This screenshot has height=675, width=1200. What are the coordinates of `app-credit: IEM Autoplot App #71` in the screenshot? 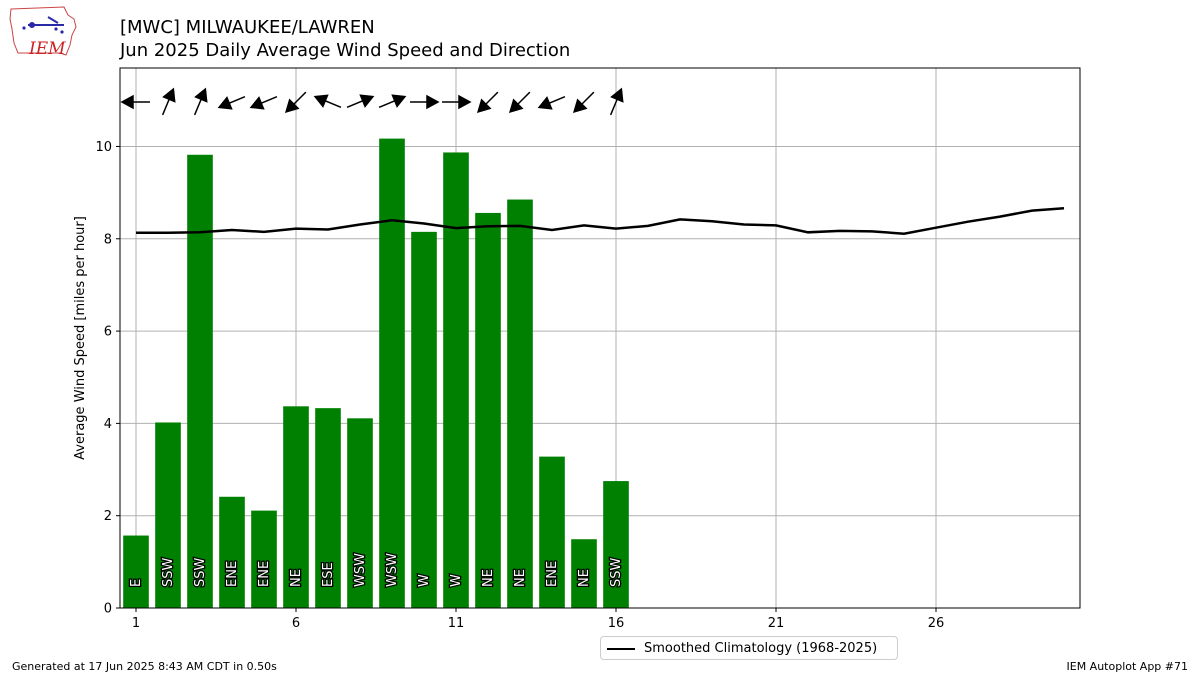 It's located at (1127, 666).